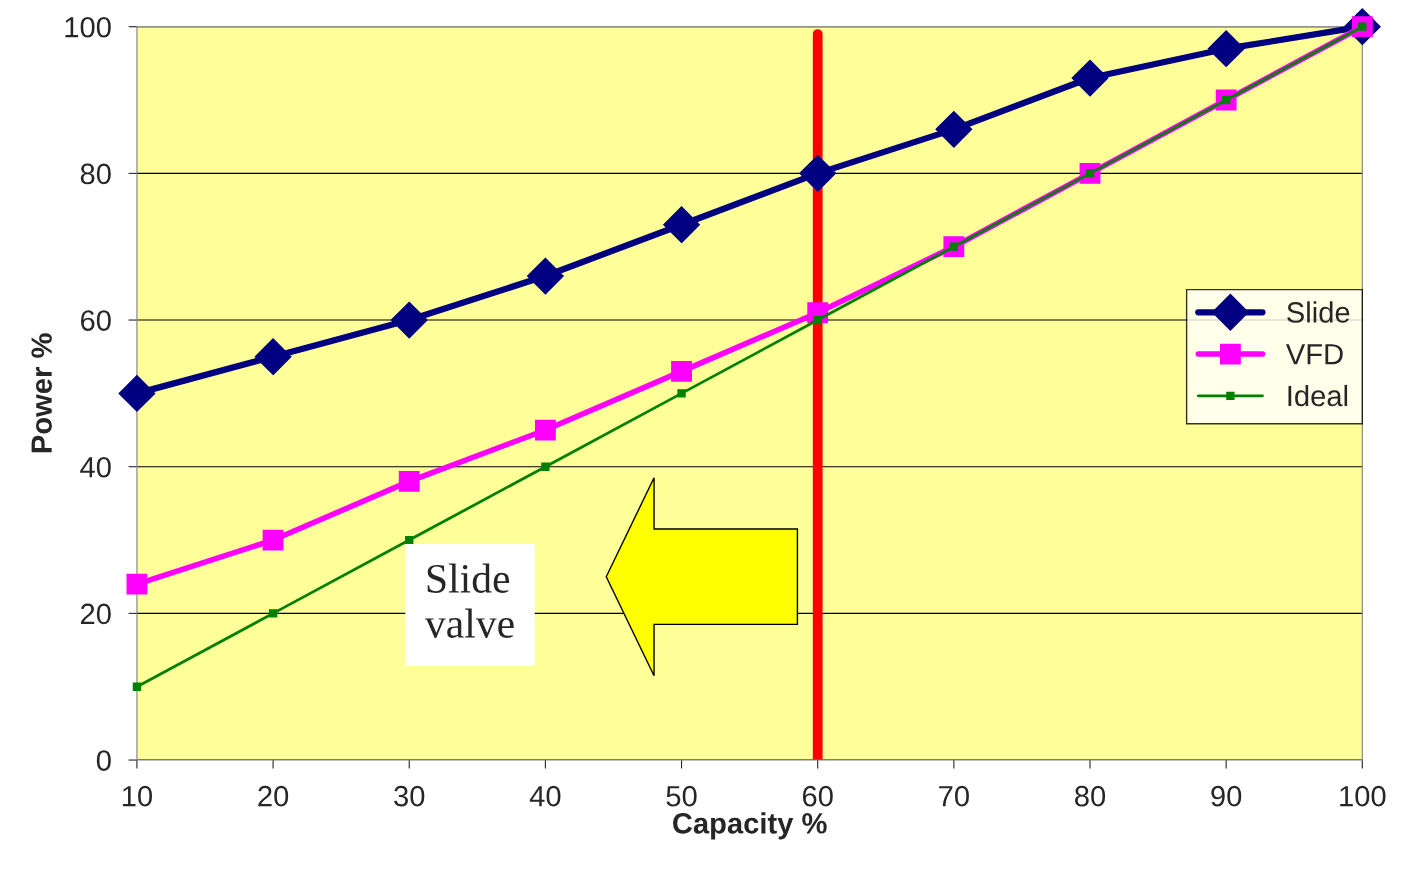 This screenshot has height=890, width=1403. Describe the element at coordinates (41, 393) in the screenshot. I see `y-axis-title: Power %` at that location.